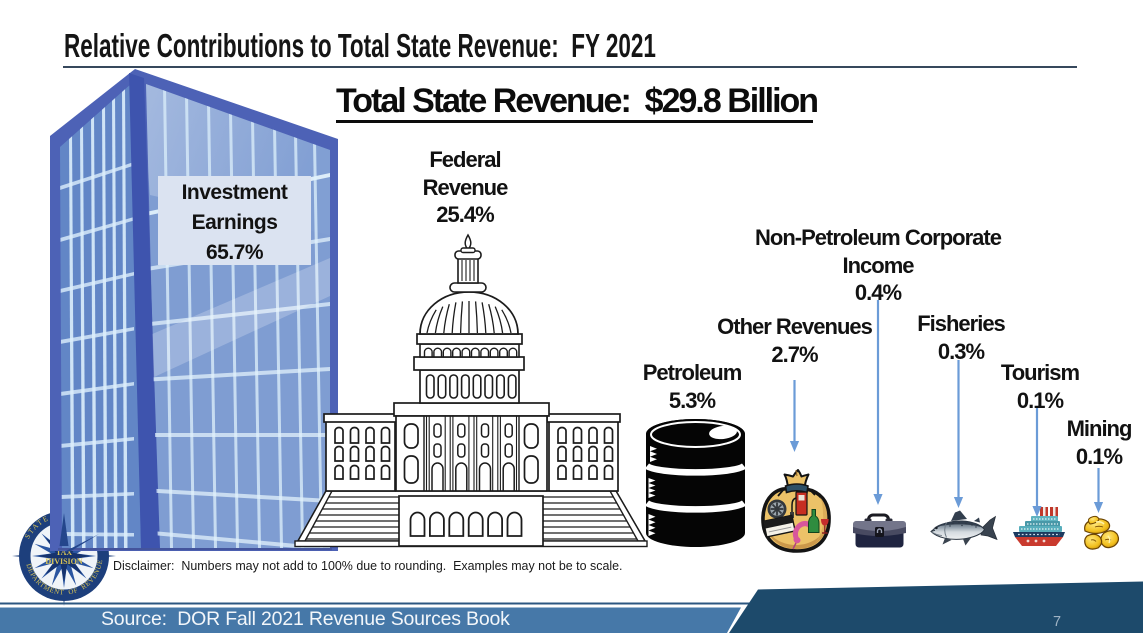 Image resolution: width=1143 pixels, height=633 pixels. What do you see at coordinates (64, 561) in the screenshot?
I see `svg-text: DIVISION` at bounding box center [64, 561].